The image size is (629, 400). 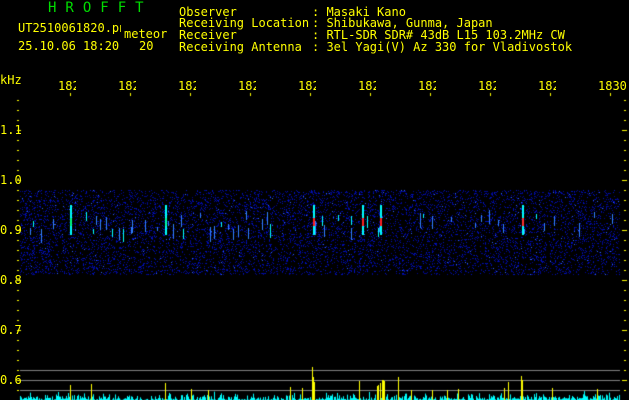 I want to click on y-tick-label: 1.1, so click(x=11, y=130).